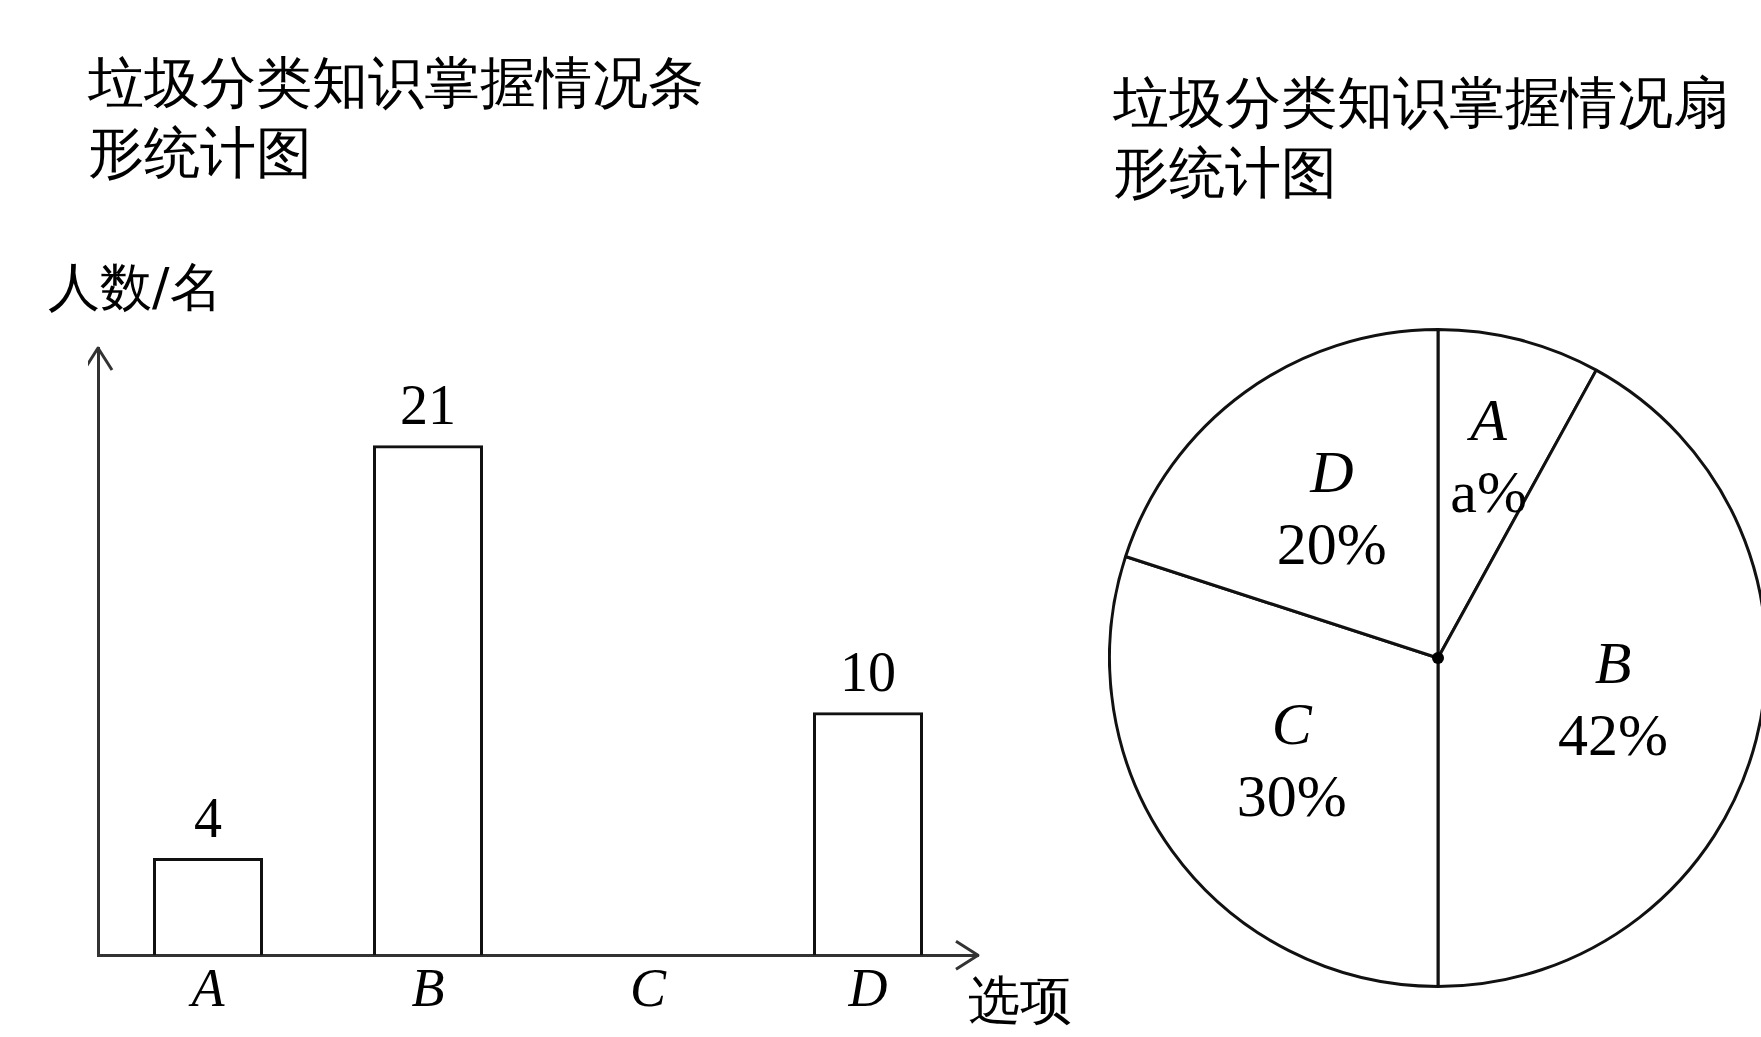 This screenshot has width=1761, height=1037. I want to click on data-label: 10, so click(868, 672).